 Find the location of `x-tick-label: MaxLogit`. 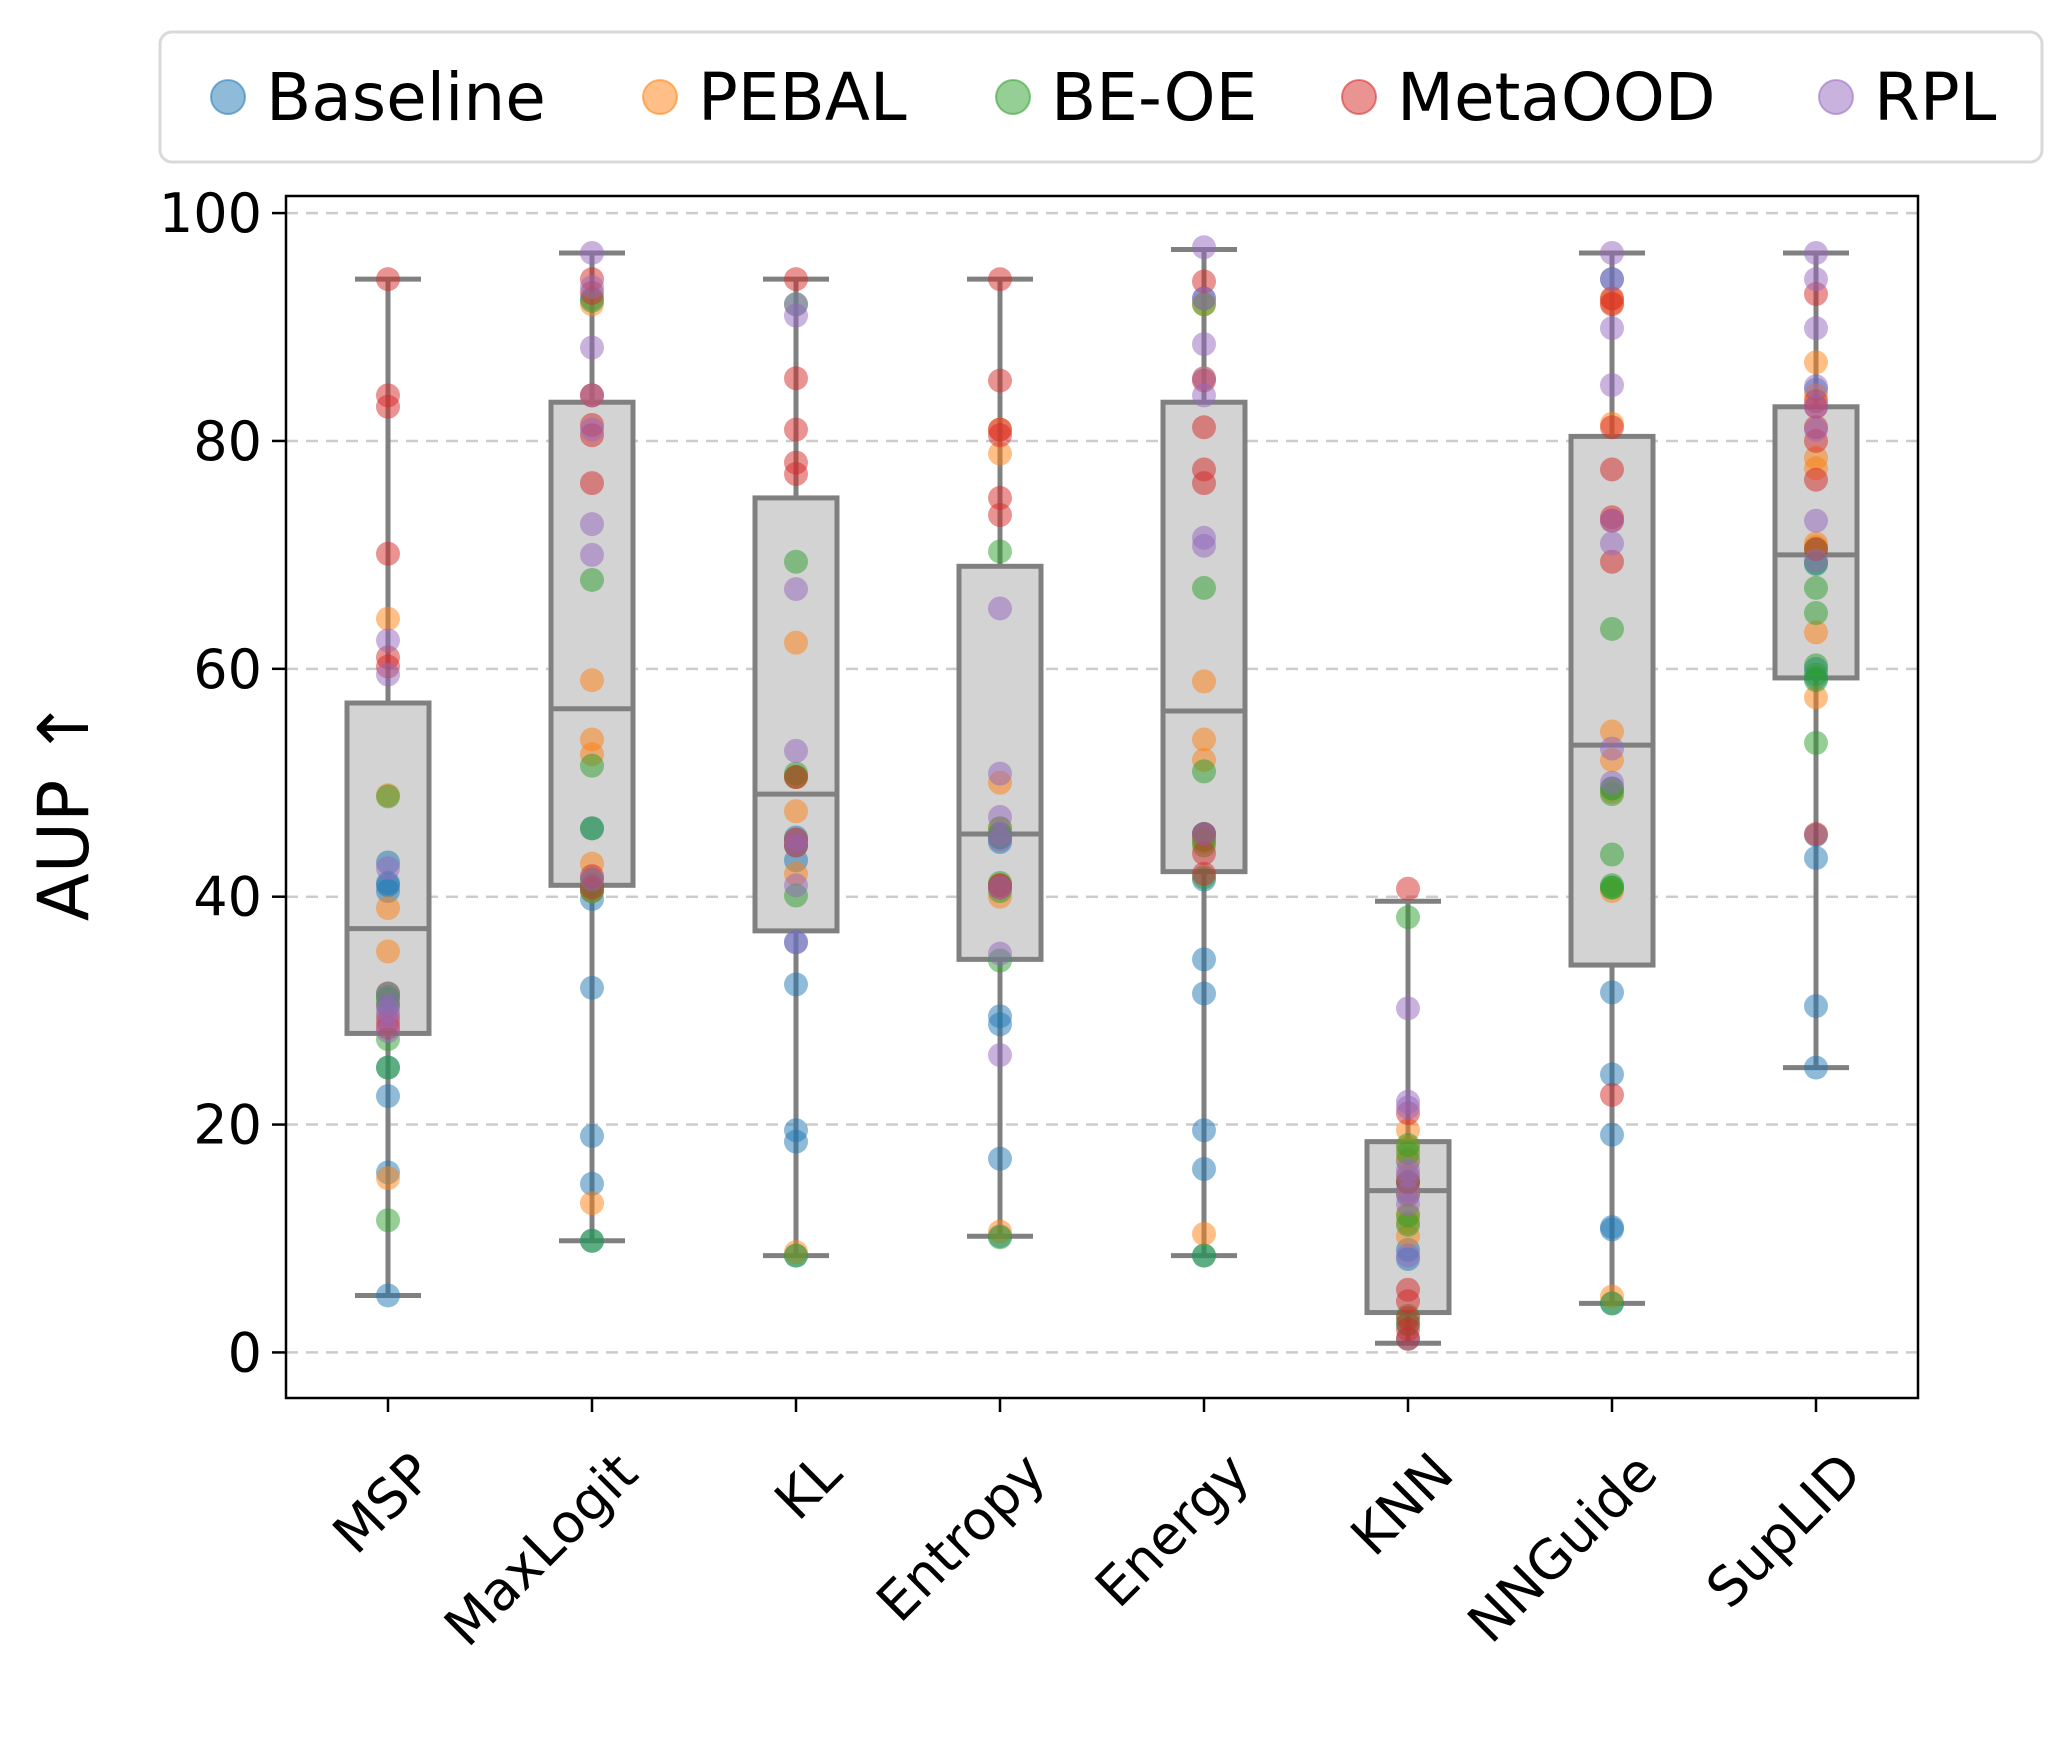

x-tick-label: MaxLogit is located at coordinates (540, 1549).